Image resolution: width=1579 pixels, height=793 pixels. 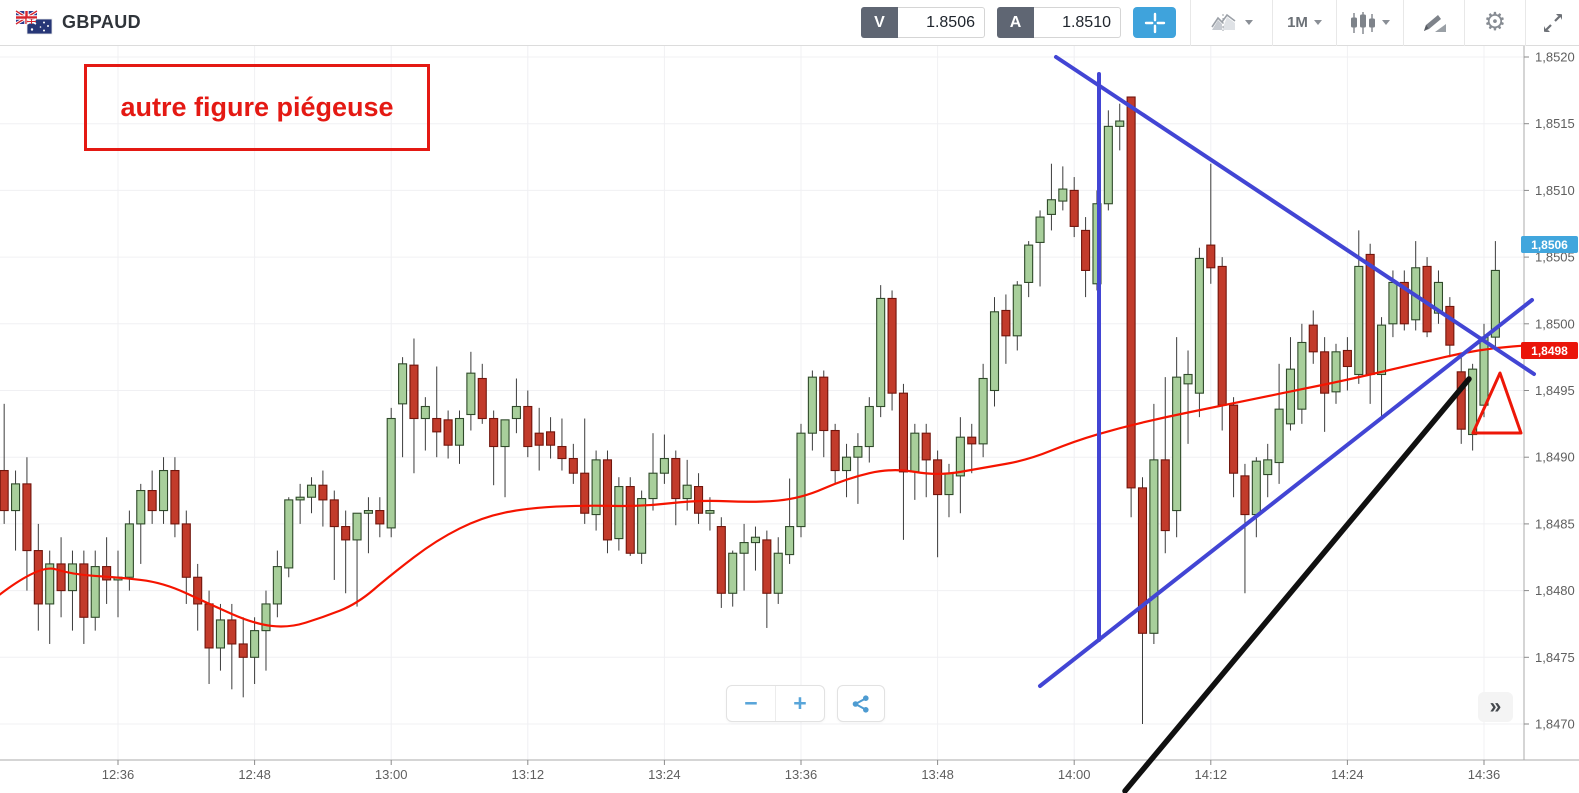 I want to click on buy-button: A 1.8510, so click(x=1059, y=22).